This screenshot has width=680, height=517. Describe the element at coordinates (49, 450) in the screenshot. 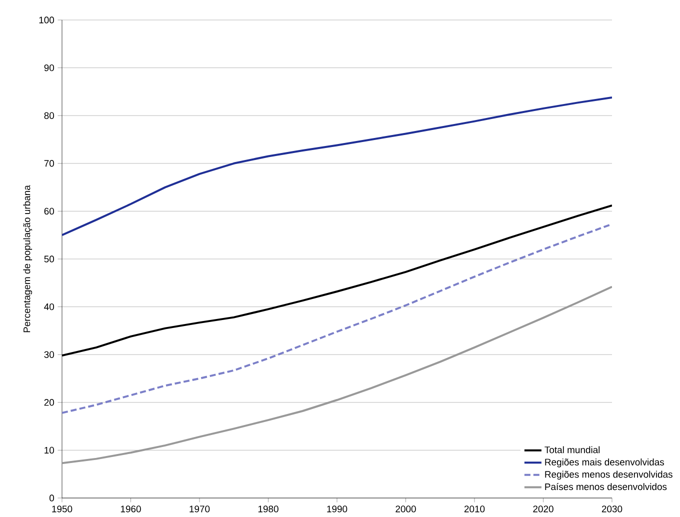

I see `y-tick-label: 10` at that location.